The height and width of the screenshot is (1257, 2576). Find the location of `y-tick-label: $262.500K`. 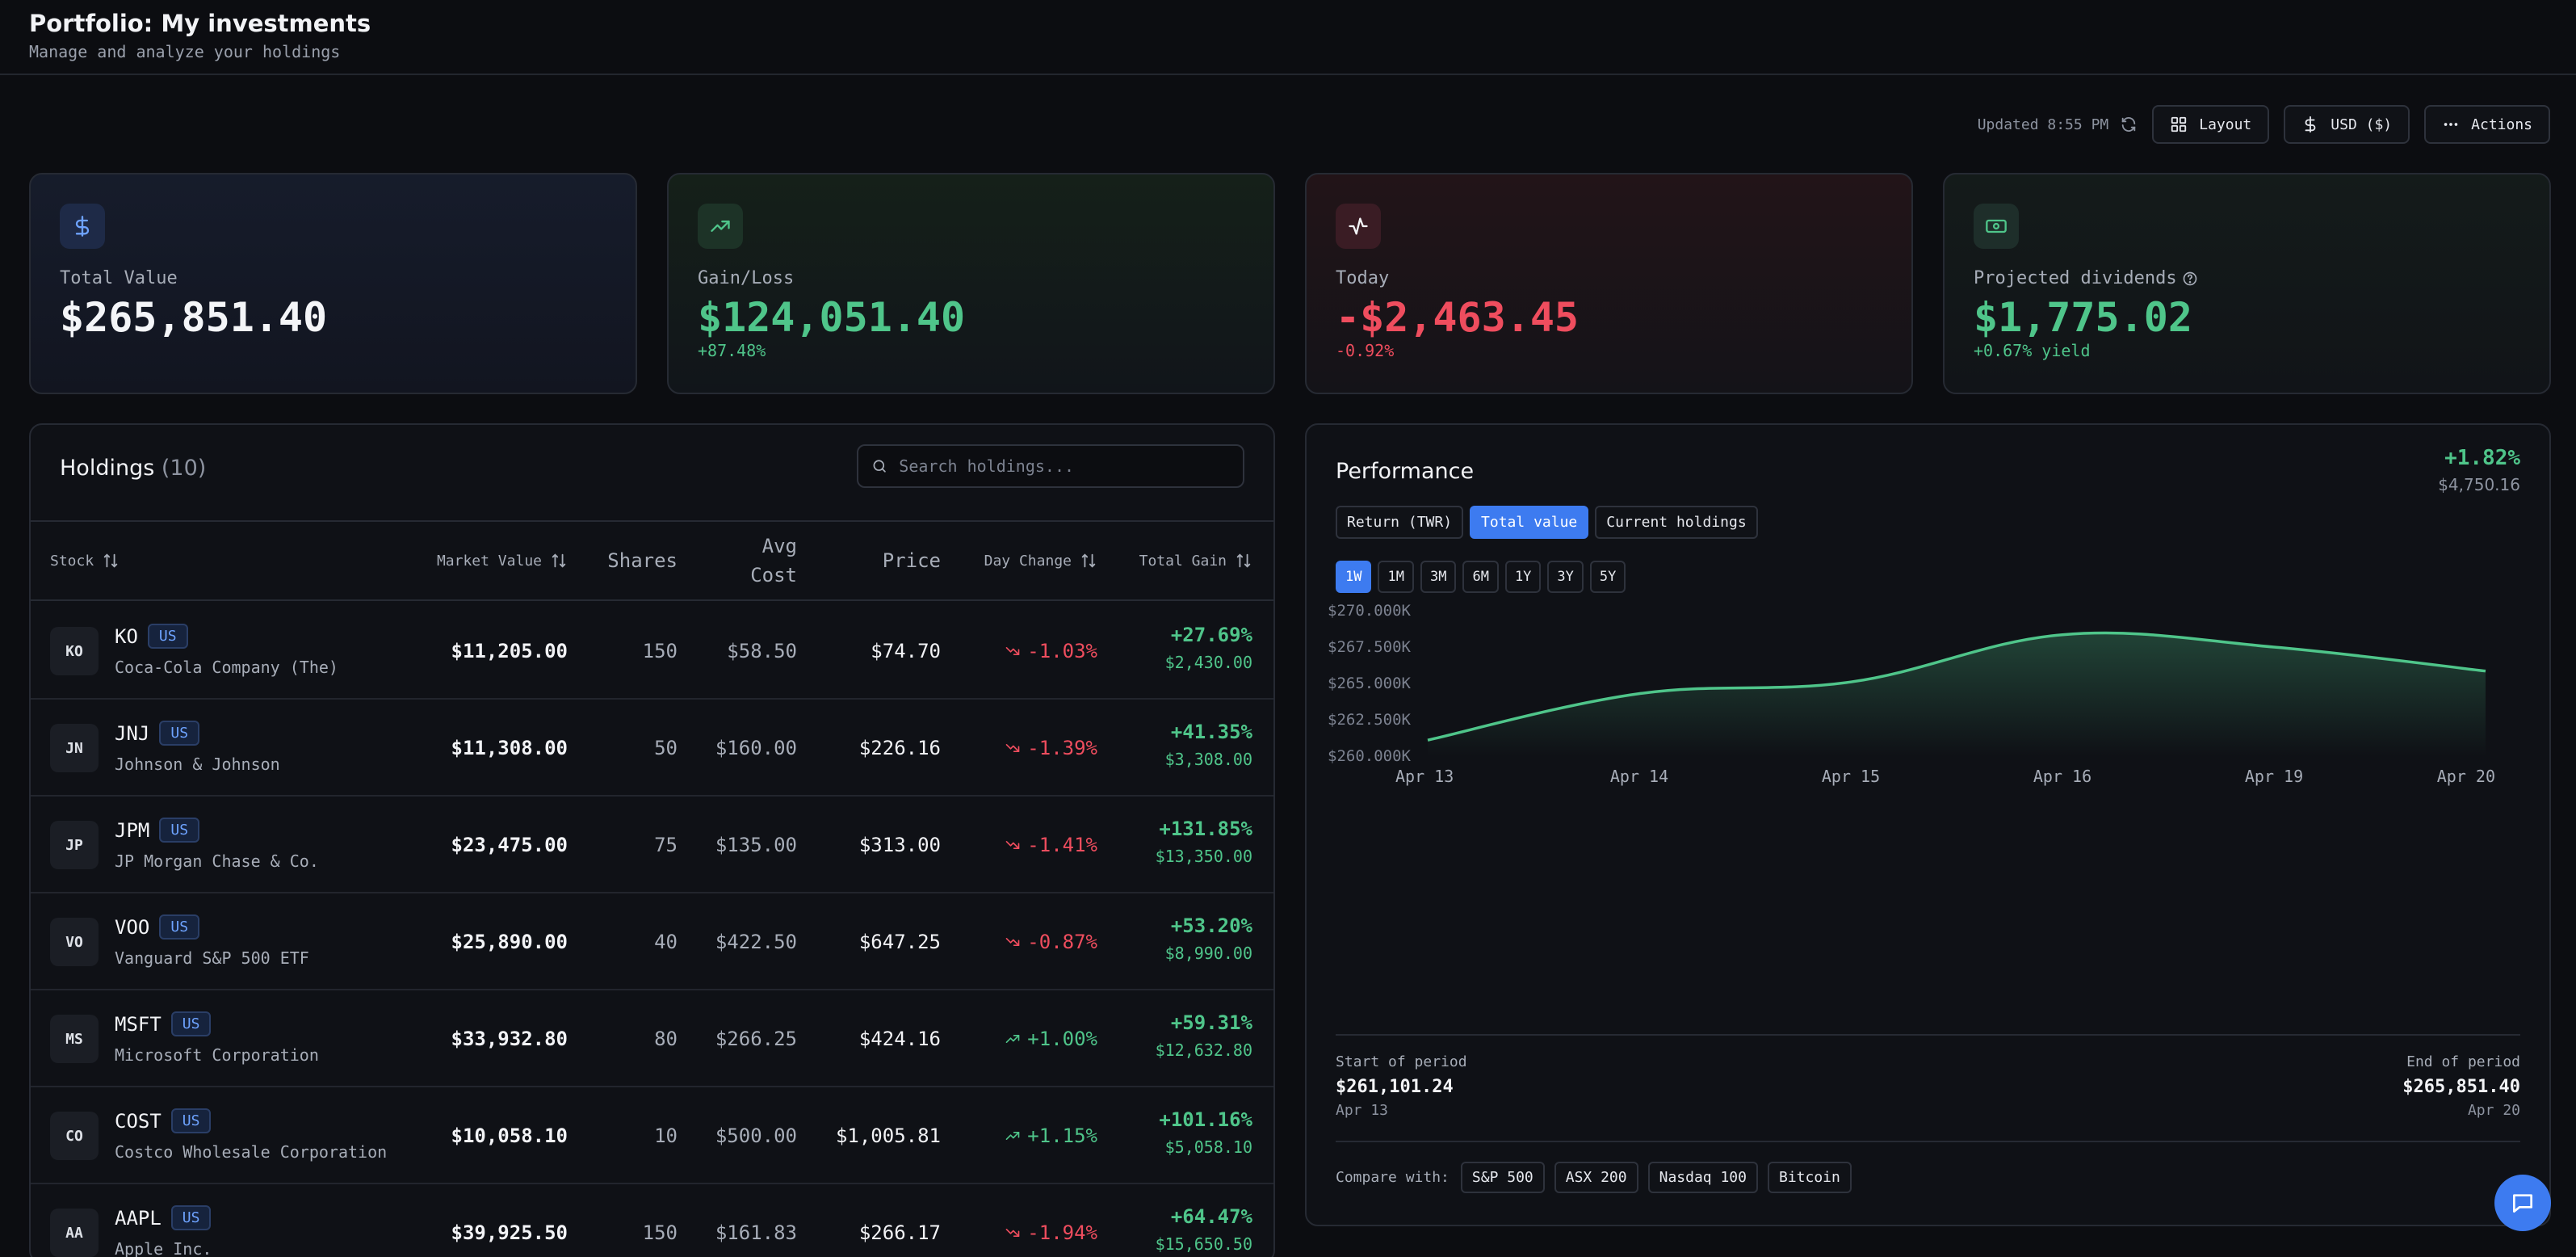

y-tick-label: $262.500K is located at coordinates (1370, 720).